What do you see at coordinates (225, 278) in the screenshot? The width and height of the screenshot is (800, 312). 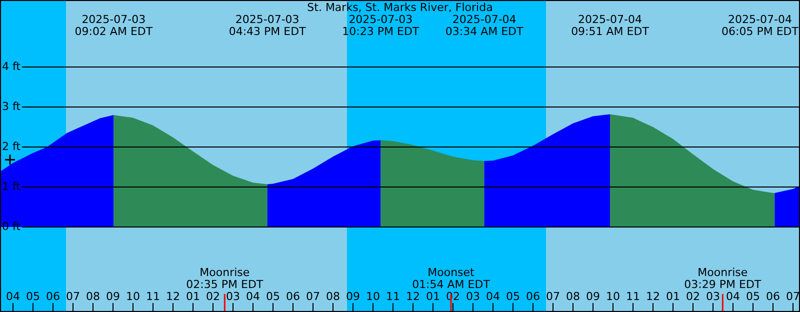 I see `ref-line-label: Moonrise 02:35 PM EDT` at bounding box center [225, 278].